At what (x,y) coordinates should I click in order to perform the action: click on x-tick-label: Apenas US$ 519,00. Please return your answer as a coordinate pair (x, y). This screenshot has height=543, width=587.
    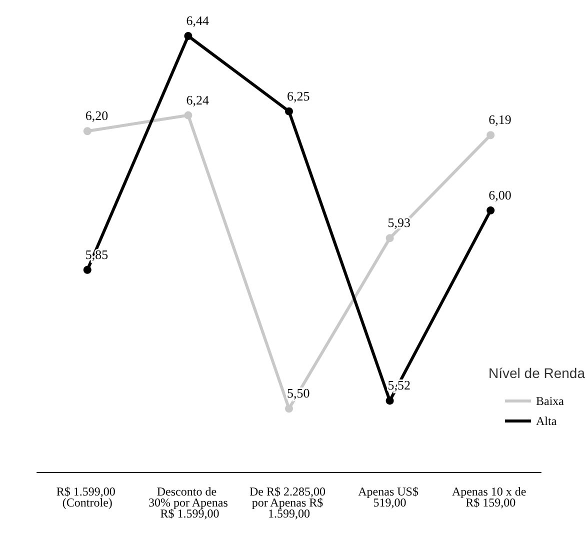
    Looking at the image, I should click on (390, 497).